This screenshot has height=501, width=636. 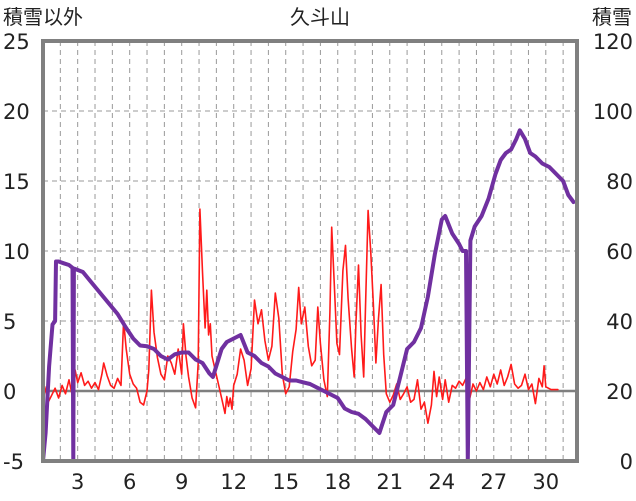 What do you see at coordinates (43, 17) in the screenshot?
I see `left-axis-label: 積雪以外` at bounding box center [43, 17].